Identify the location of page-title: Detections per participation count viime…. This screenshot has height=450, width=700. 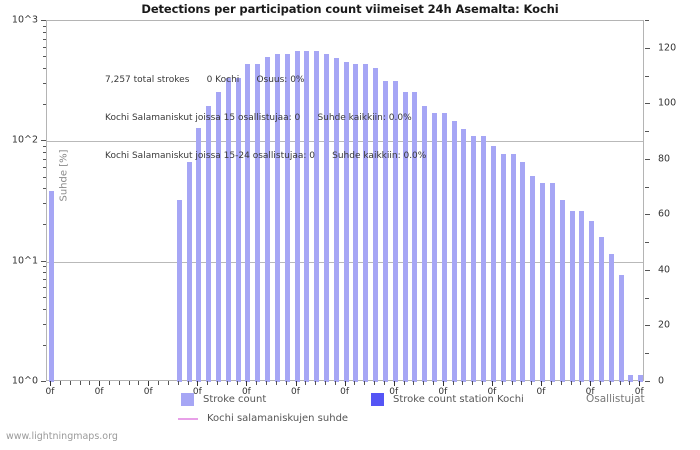
(350, 9).